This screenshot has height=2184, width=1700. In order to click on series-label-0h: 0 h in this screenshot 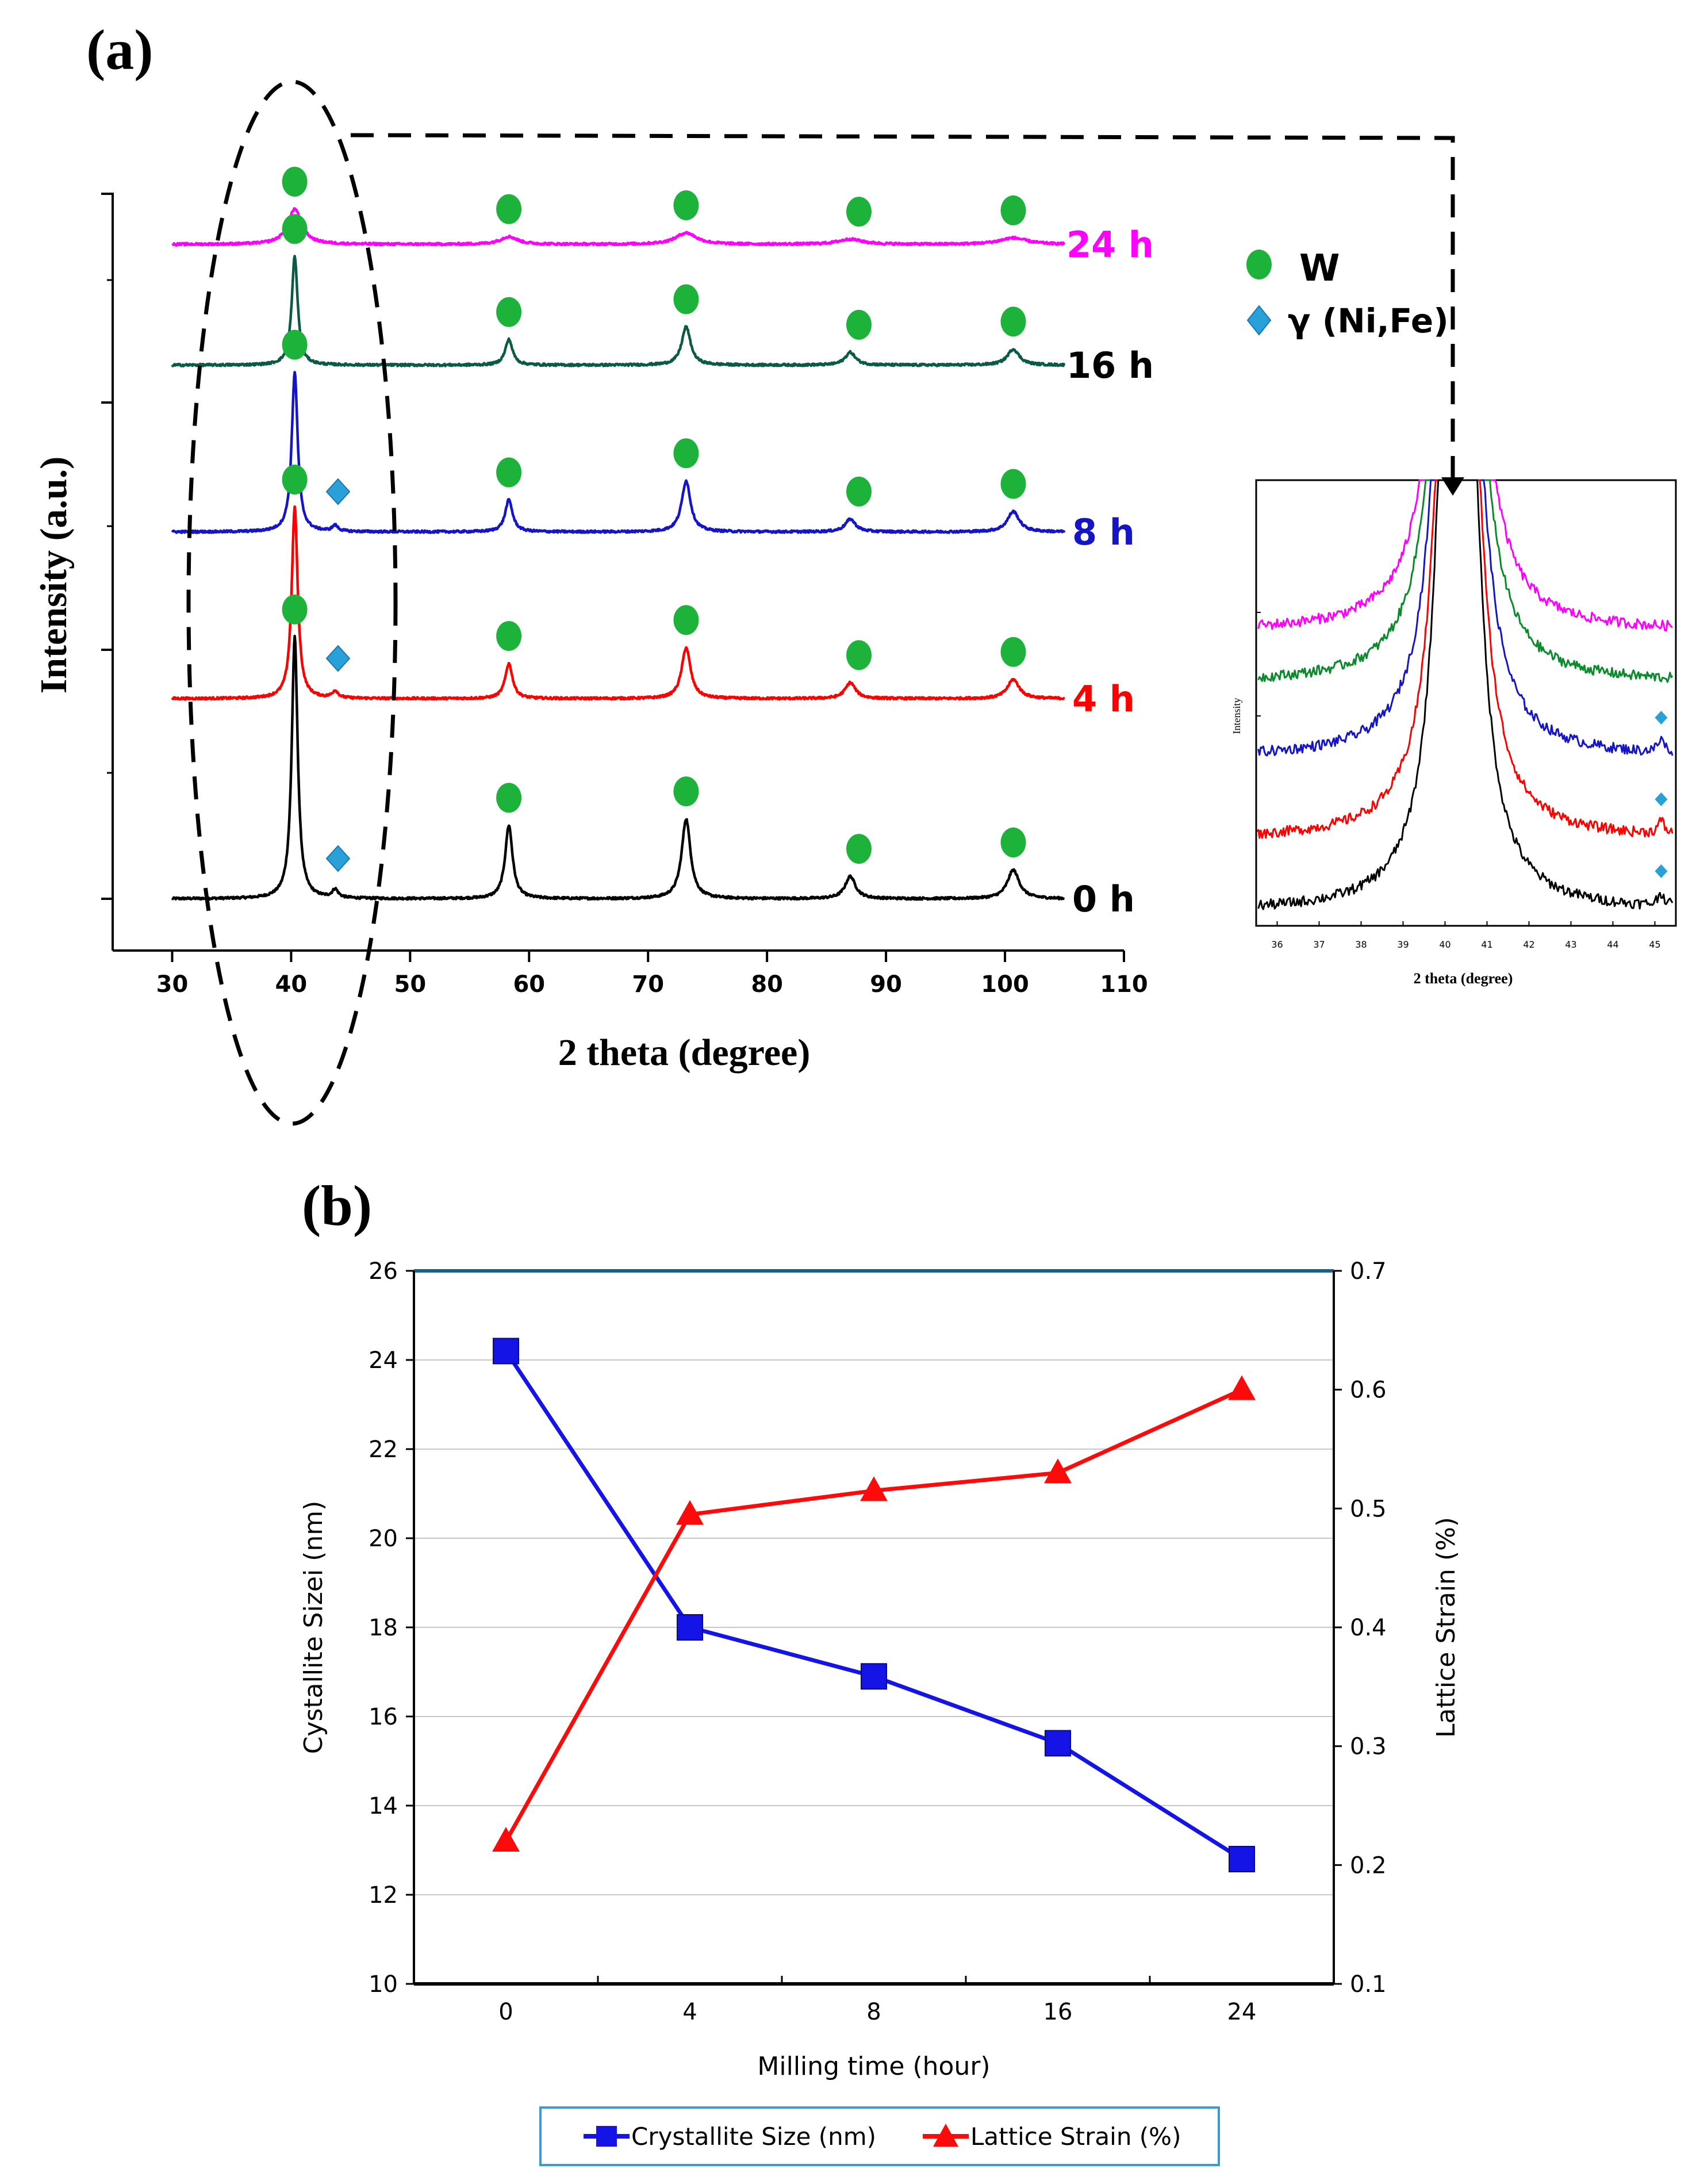, I will do `click(1103, 899)`.